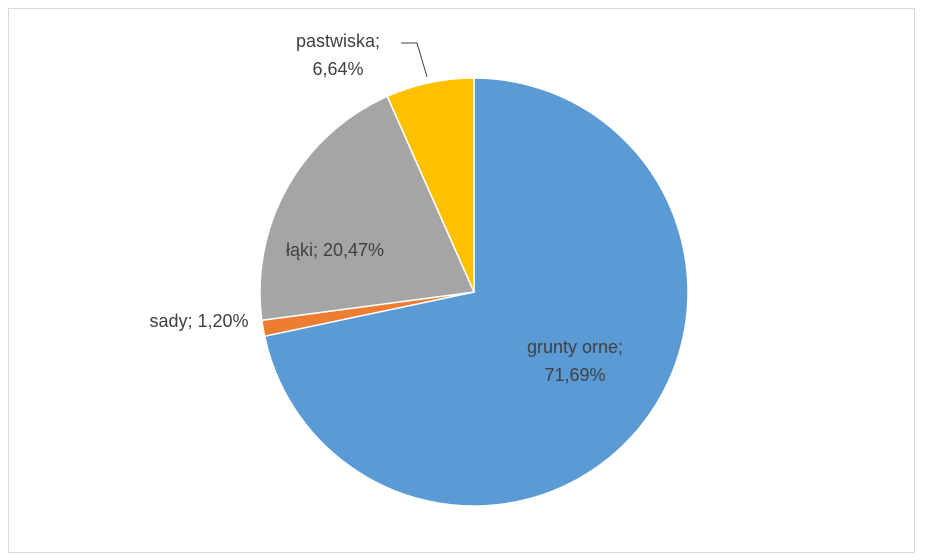 The image size is (925, 560). What do you see at coordinates (335, 250) in the screenshot?
I see `slice-label-łąki: łąki; 20,47%` at bounding box center [335, 250].